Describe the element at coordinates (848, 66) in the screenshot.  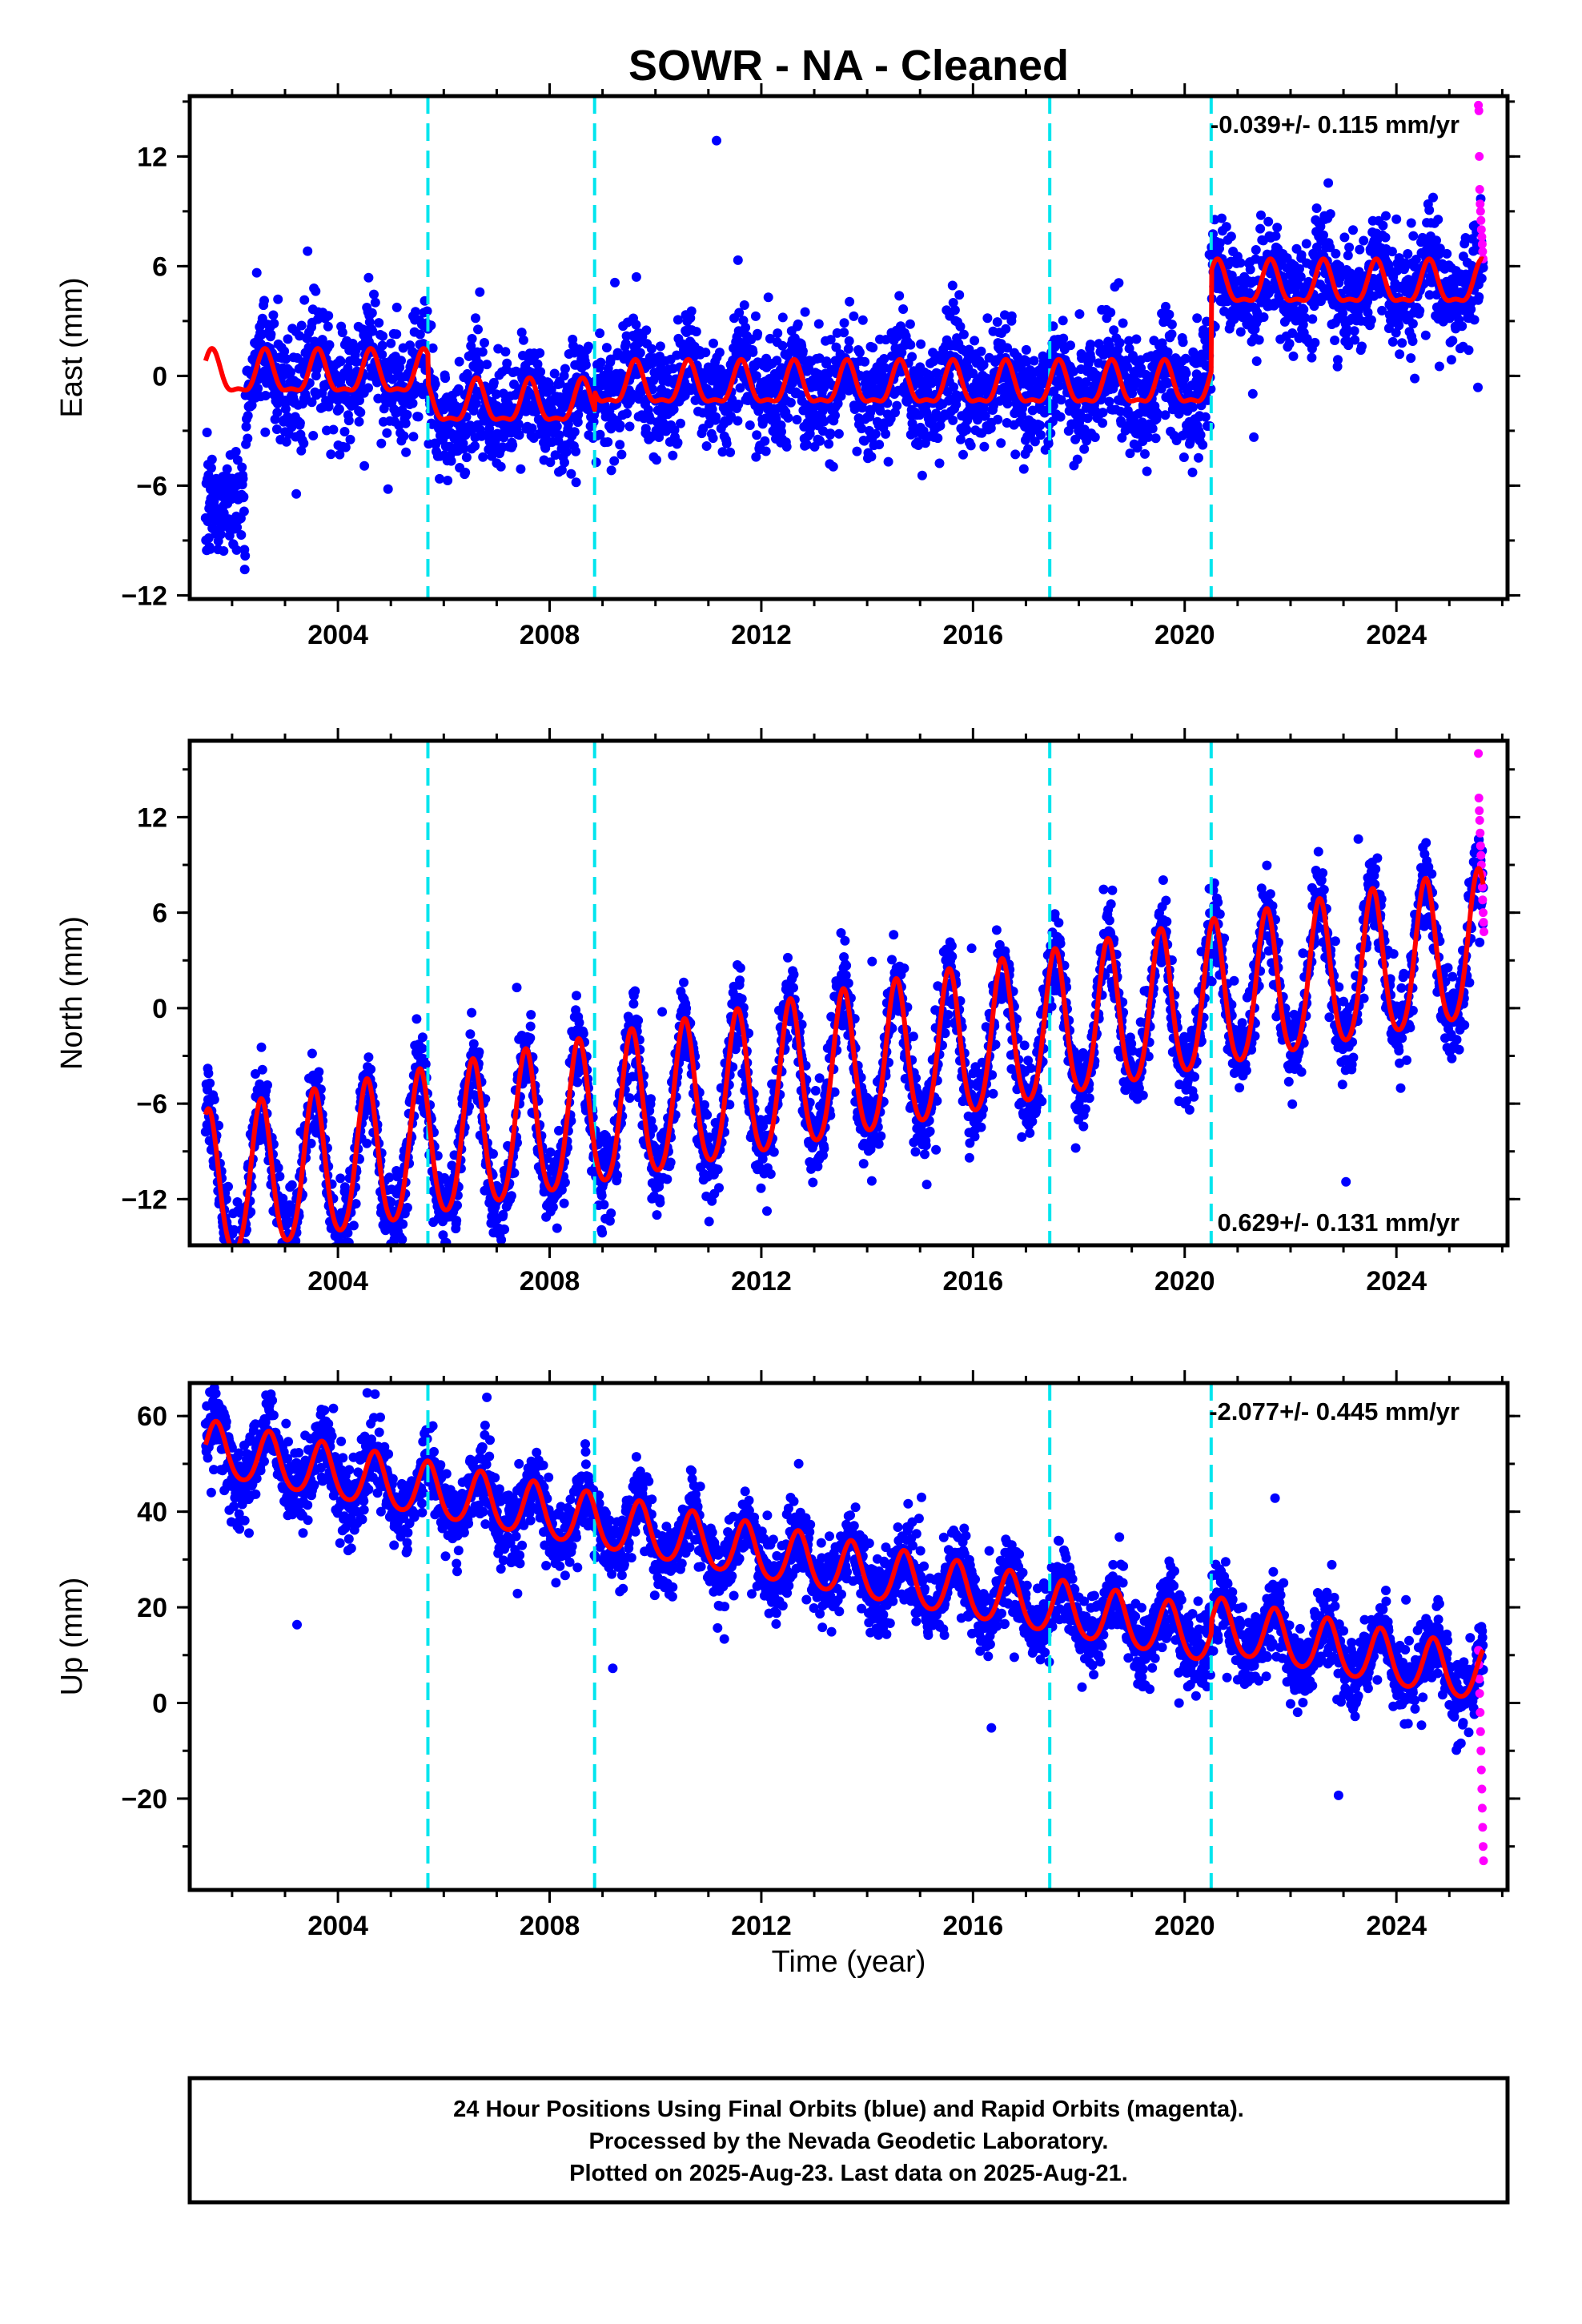
I see `chart-title: SOWR - NA - Cleaned` at that location.